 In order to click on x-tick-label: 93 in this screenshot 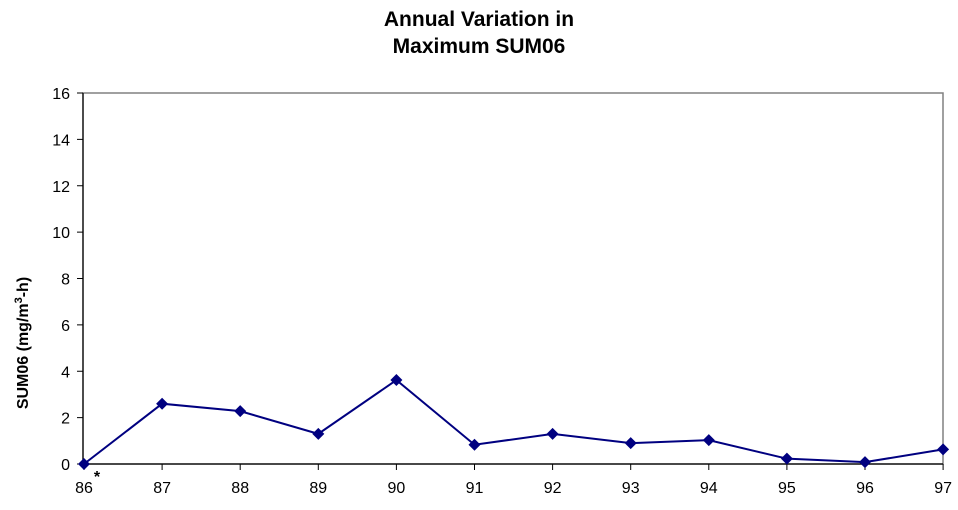, I will do `click(631, 488)`.